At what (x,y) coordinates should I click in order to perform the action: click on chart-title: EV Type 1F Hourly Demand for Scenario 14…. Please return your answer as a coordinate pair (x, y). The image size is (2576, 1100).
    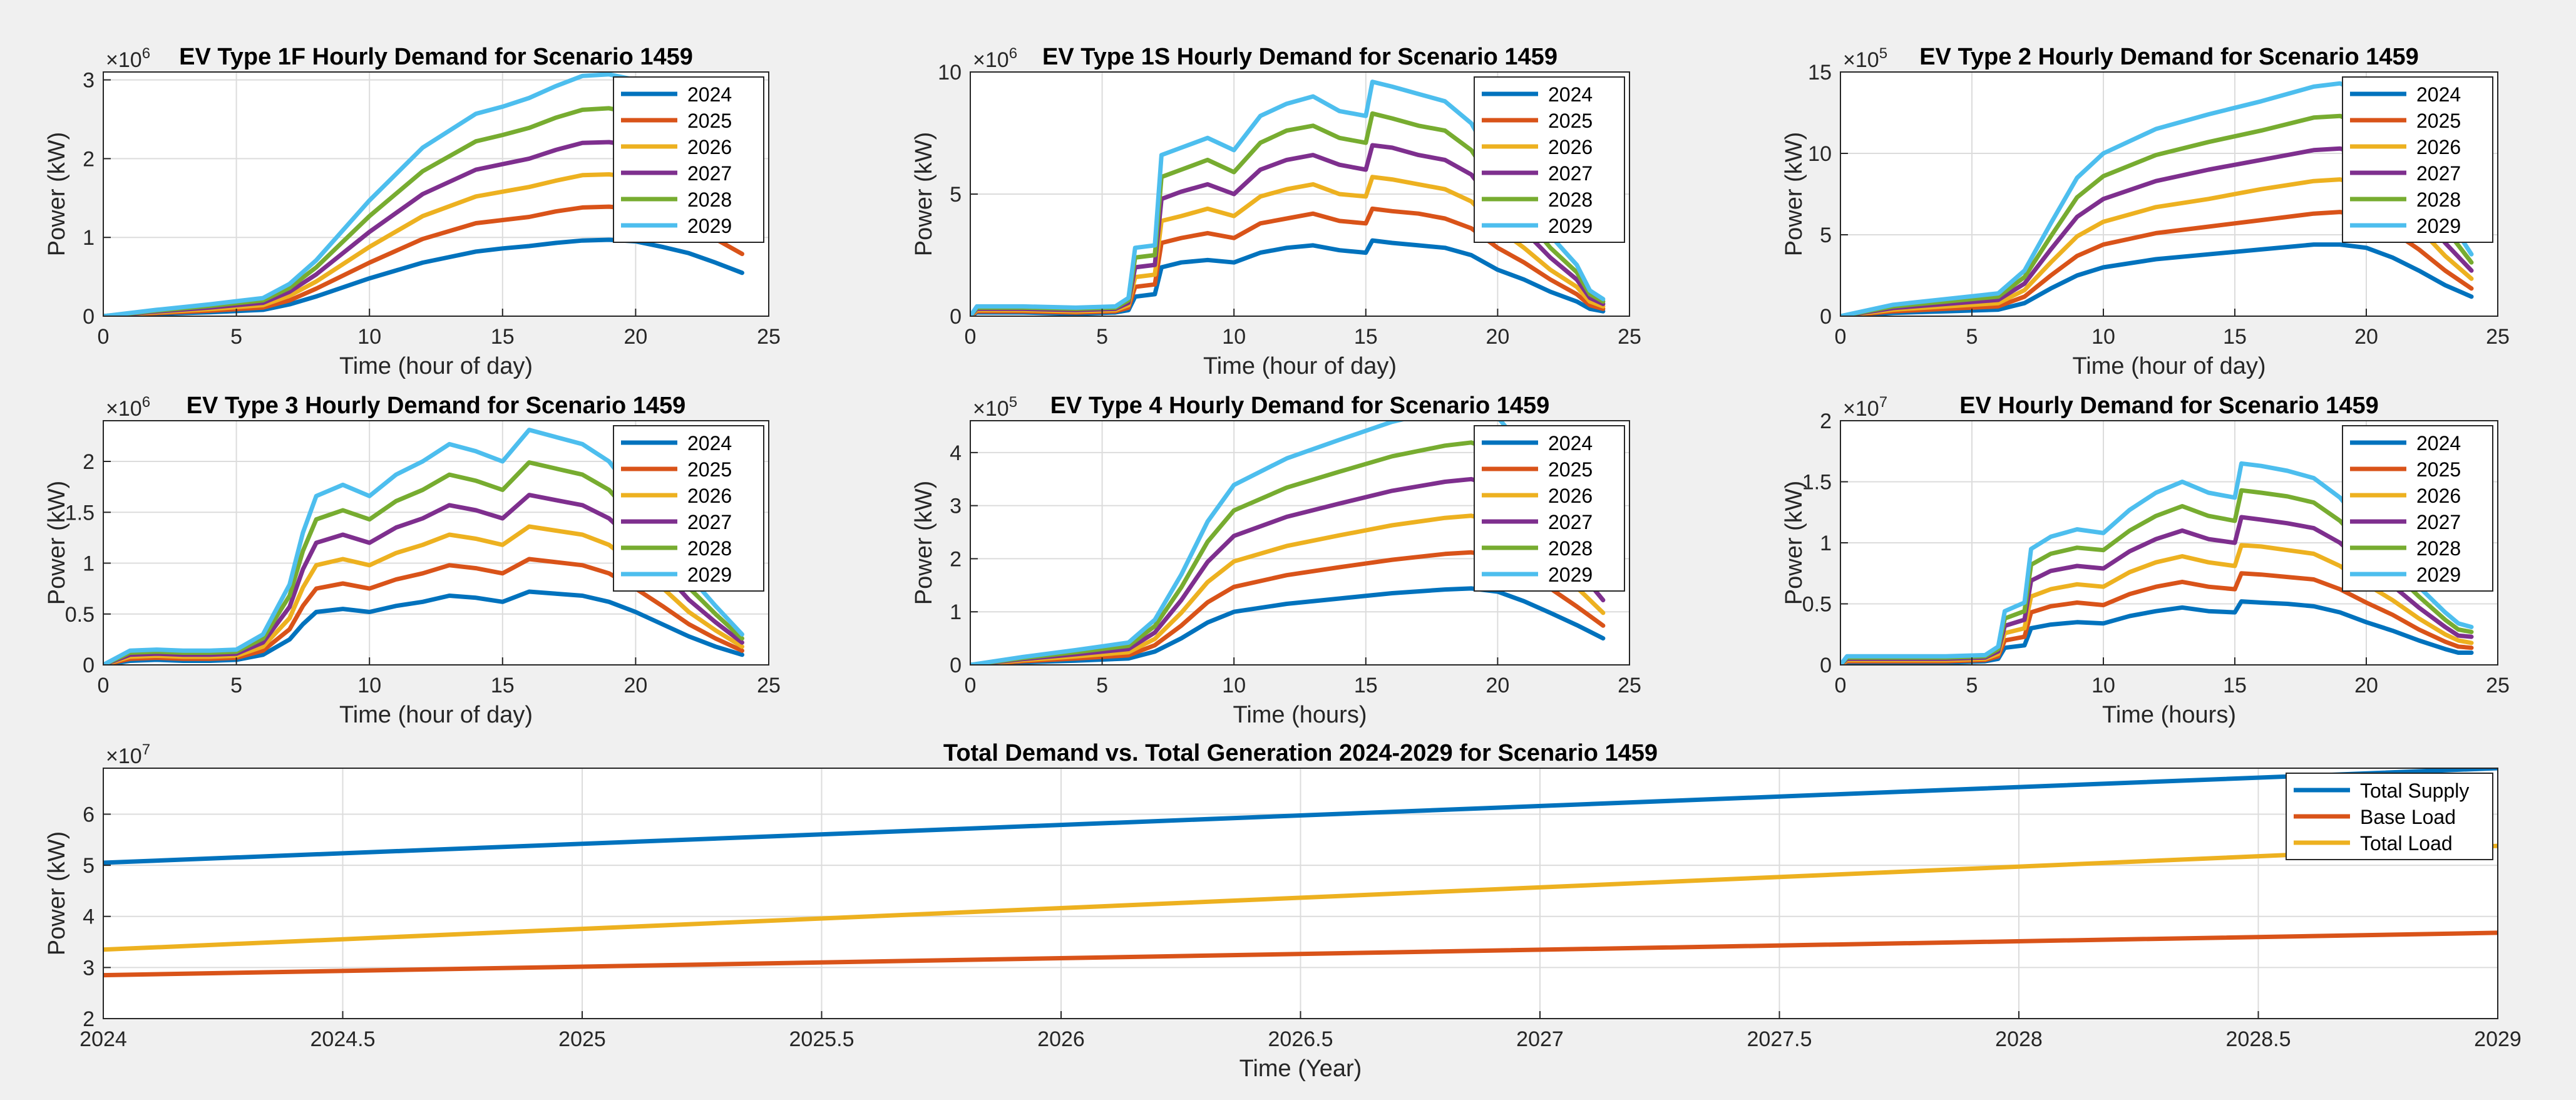
    Looking at the image, I should click on (436, 57).